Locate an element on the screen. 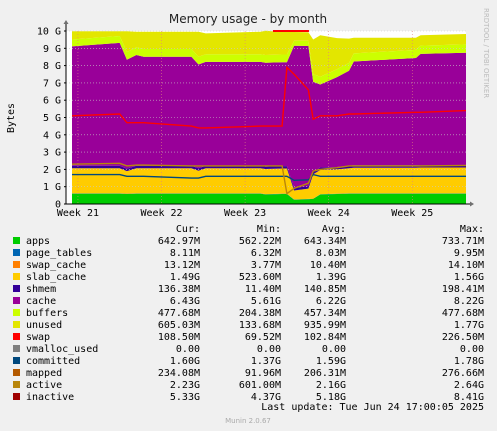 The height and width of the screenshot is (431, 497). last-update-text: Last update: Tue Jun 24 17:00:05 2025 is located at coordinates (372, 407).